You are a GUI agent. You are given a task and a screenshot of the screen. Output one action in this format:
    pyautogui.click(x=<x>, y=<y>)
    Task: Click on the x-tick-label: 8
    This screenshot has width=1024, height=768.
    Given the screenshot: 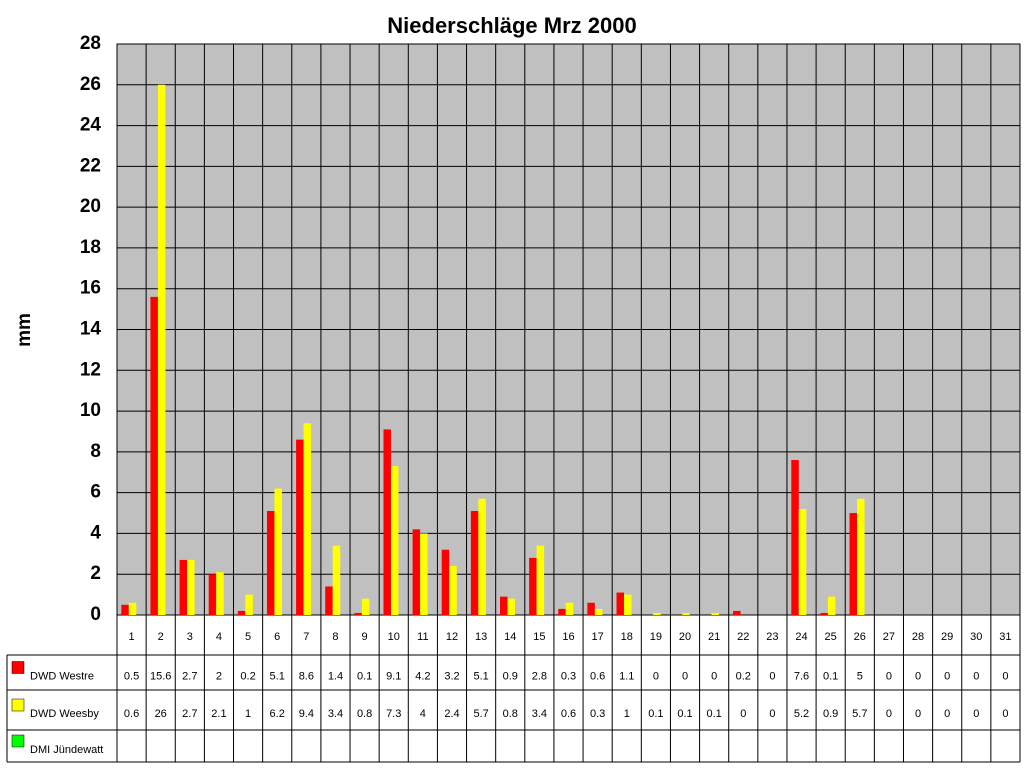 What is the action you would take?
    pyautogui.click(x=335, y=637)
    